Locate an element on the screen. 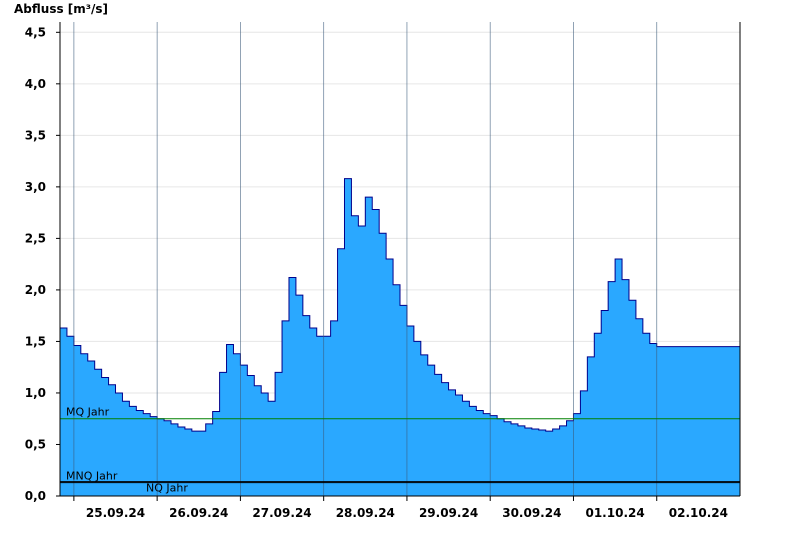  x-tick-label: 02.10.24 is located at coordinates (698, 513).